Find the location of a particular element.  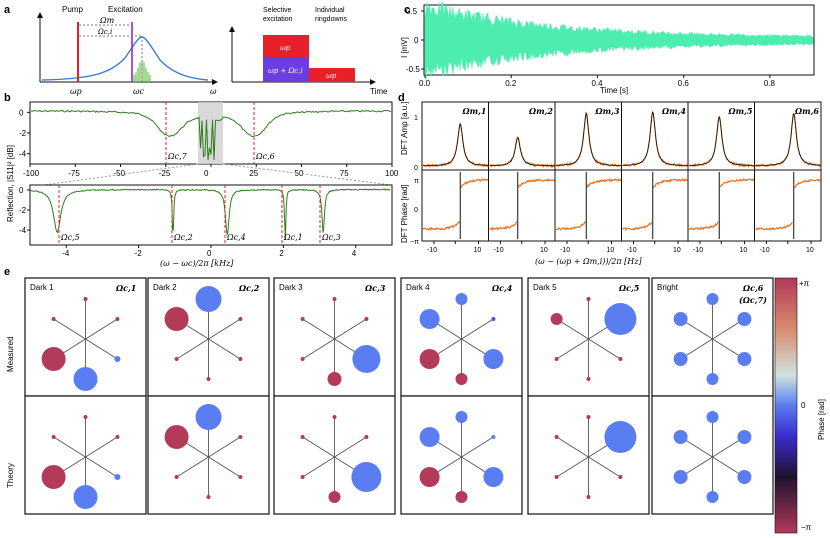

b-bottom-yticks: 0 -2 -4 is located at coordinates (24, 210).